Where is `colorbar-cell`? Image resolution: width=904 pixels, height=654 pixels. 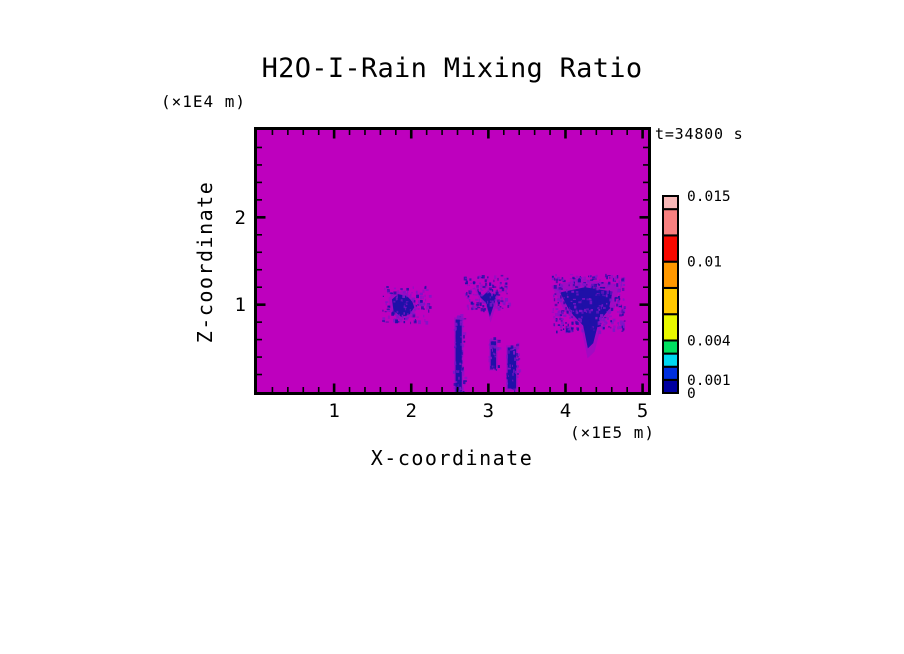
colorbar-cell is located at coordinates (670, 327).